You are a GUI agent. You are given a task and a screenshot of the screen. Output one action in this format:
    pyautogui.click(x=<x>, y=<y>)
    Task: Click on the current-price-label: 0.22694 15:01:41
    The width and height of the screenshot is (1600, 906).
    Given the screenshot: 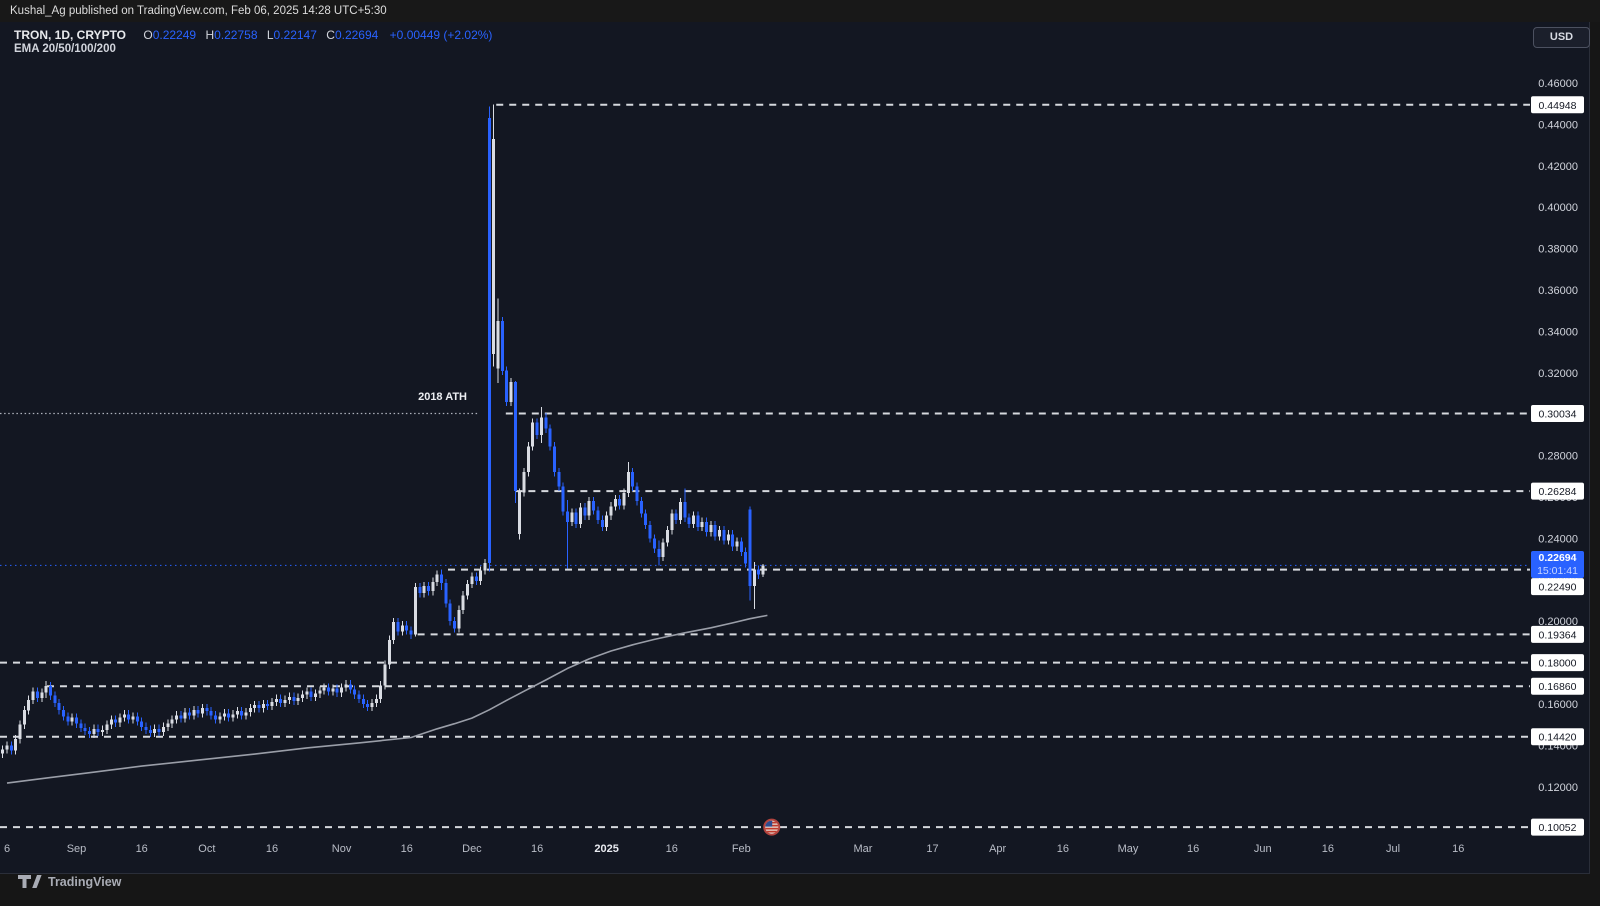 What is the action you would take?
    pyautogui.click(x=1557, y=564)
    